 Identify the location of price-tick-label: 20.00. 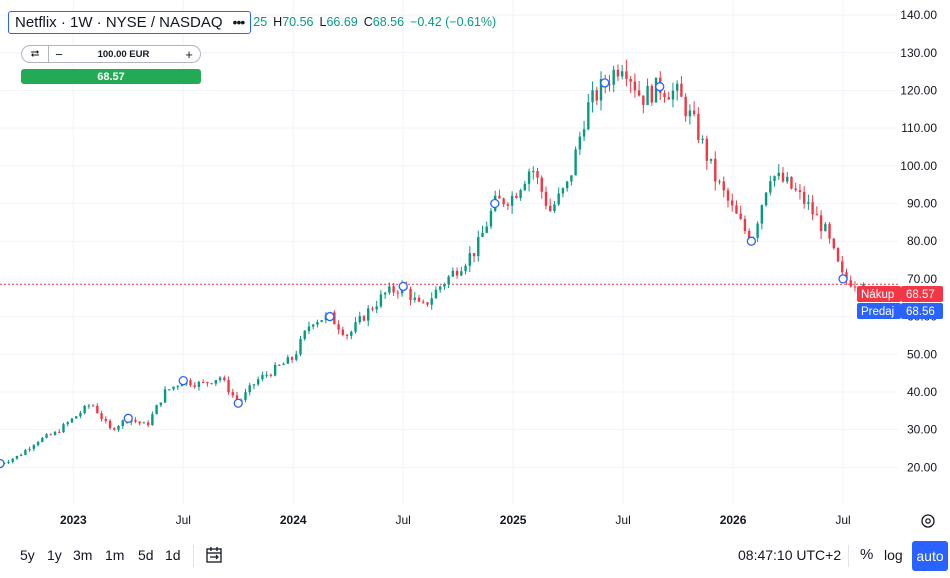
(922, 467).